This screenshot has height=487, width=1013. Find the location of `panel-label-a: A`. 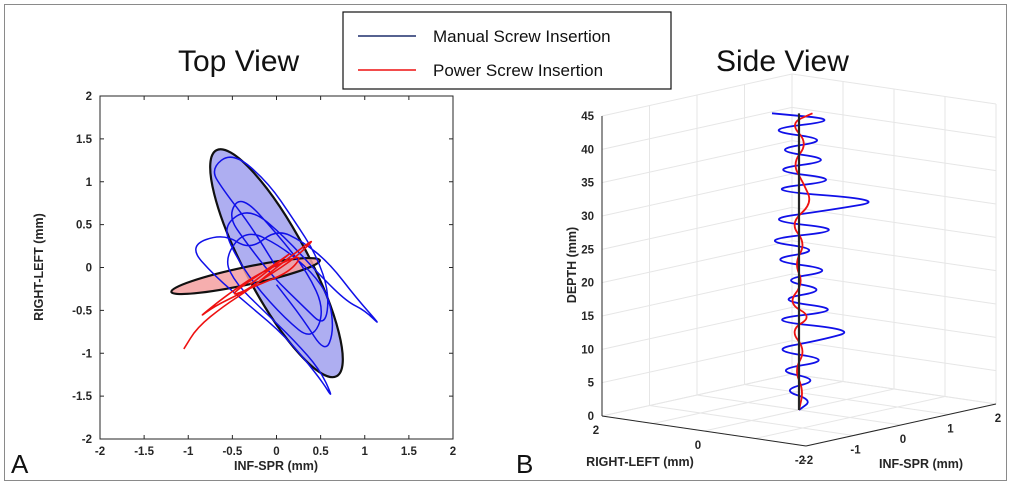

panel-label-a: A is located at coordinates (20, 464).